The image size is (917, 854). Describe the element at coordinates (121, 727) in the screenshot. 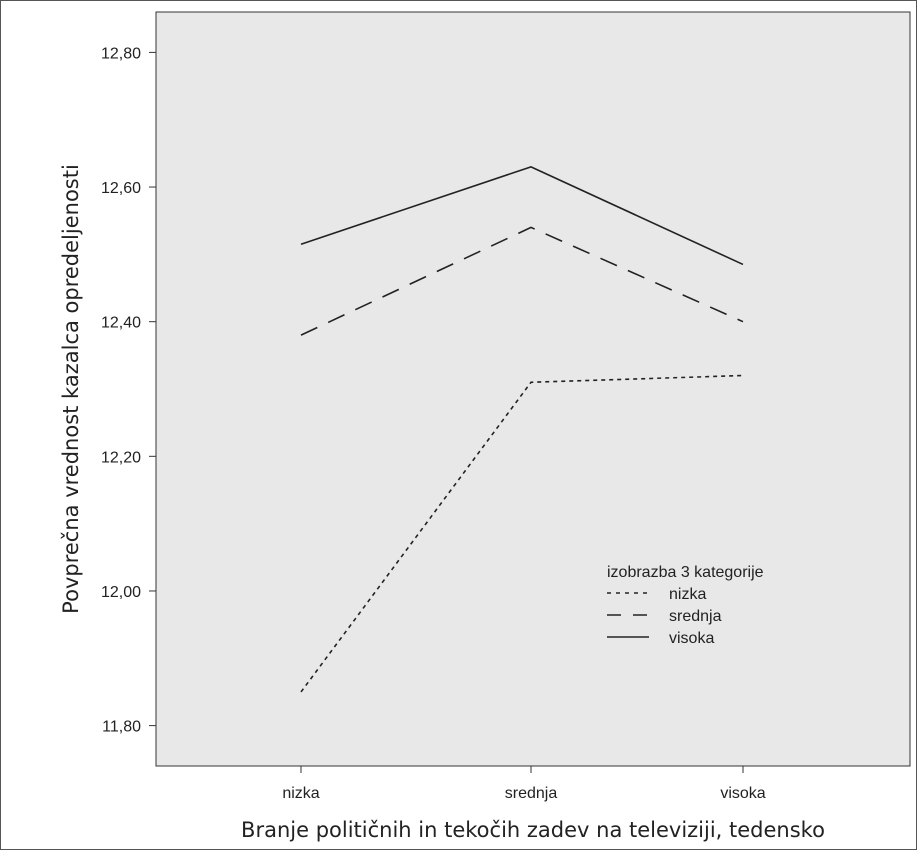

I see `y-tick-label: 11,80` at that location.